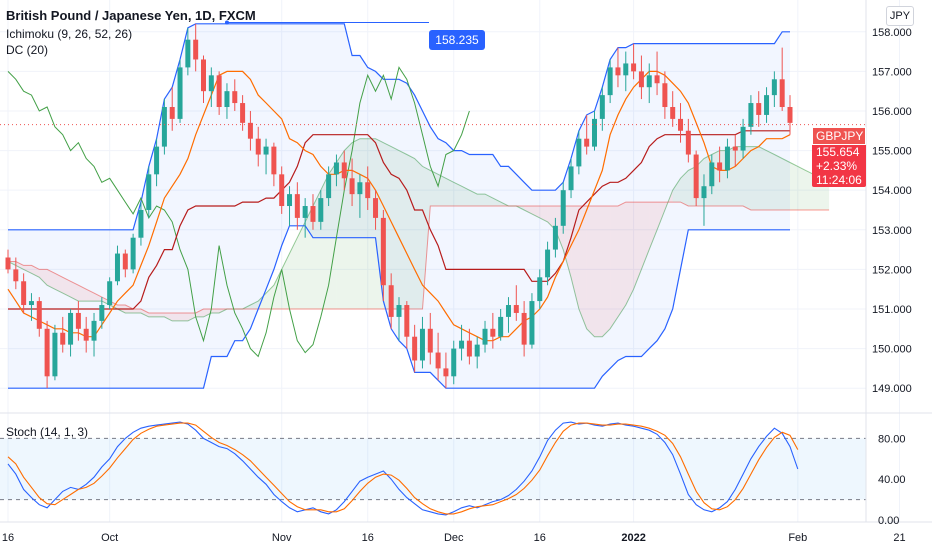  What do you see at coordinates (69, 34) in the screenshot?
I see `ichimoku-legend: Ichimoku (9, 26, 52, 26)` at bounding box center [69, 34].